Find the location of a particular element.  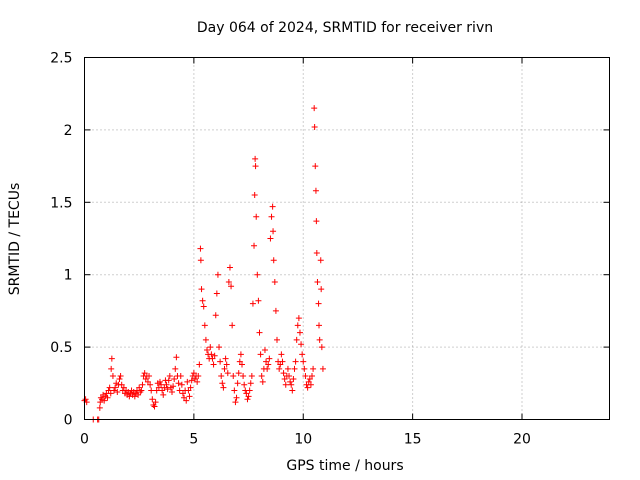

x-tick-label: 15 is located at coordinates (413, 440).